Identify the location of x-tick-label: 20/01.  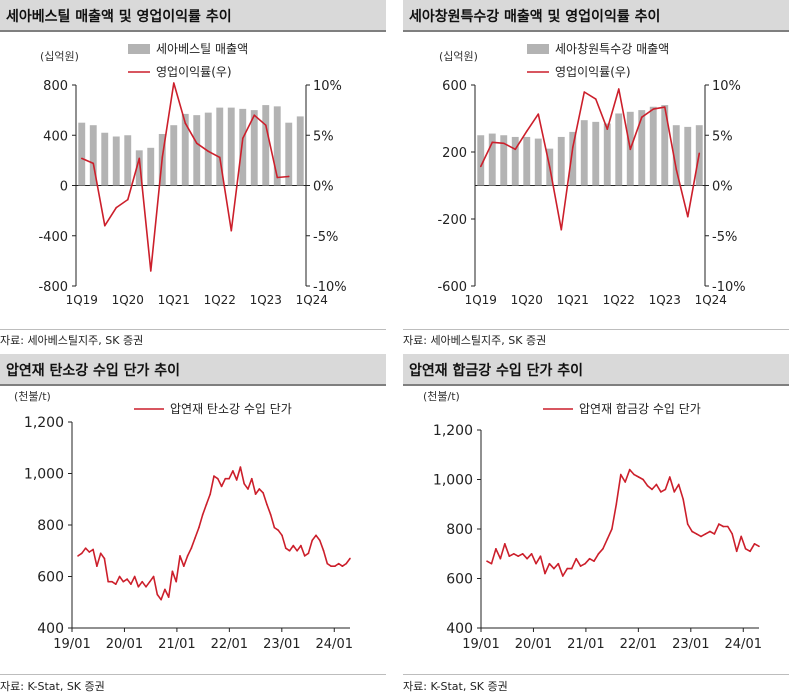
(533, 644).